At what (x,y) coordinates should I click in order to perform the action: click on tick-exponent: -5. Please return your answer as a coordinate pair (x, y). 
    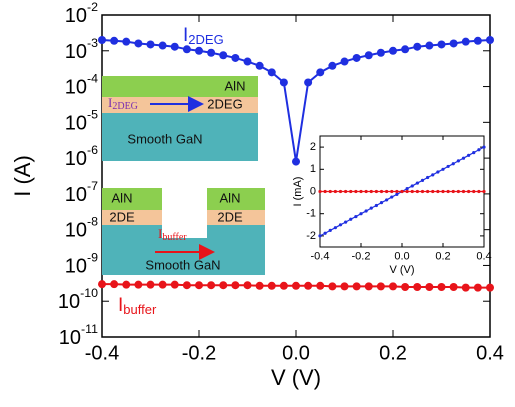
    Looking at the image, I should click on (92, 115).